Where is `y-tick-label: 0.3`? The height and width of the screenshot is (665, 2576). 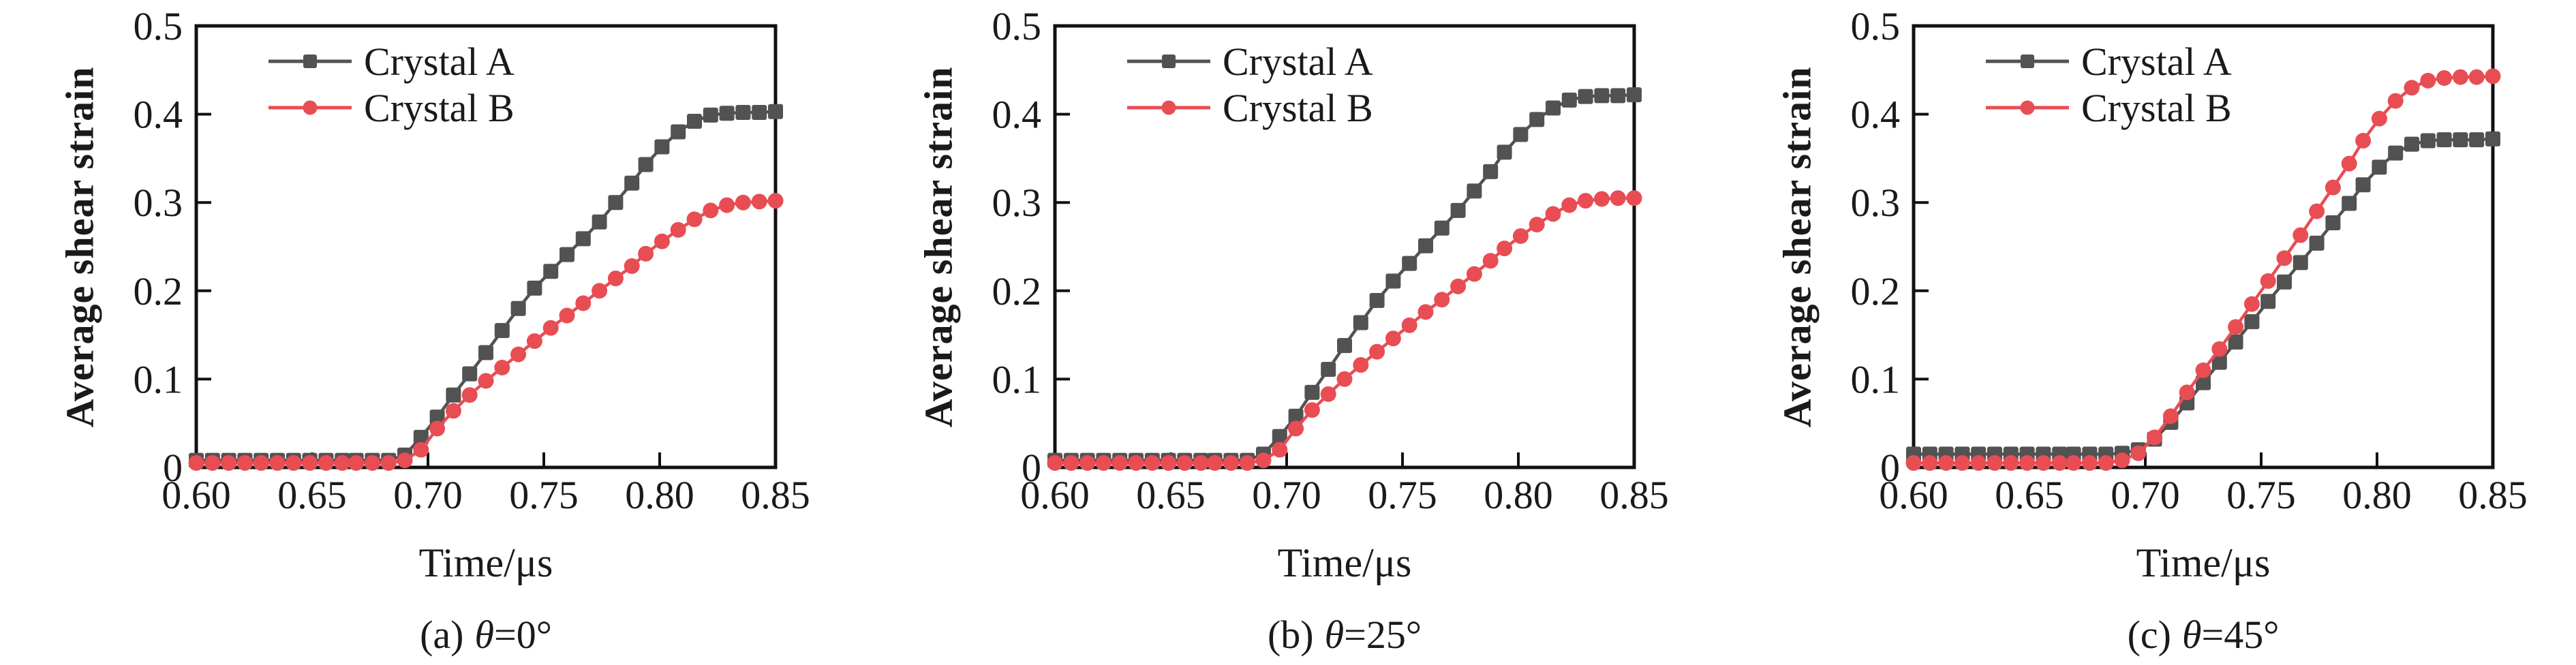
y-tick-label: 0.3 is located at coordinates (1876, 203).